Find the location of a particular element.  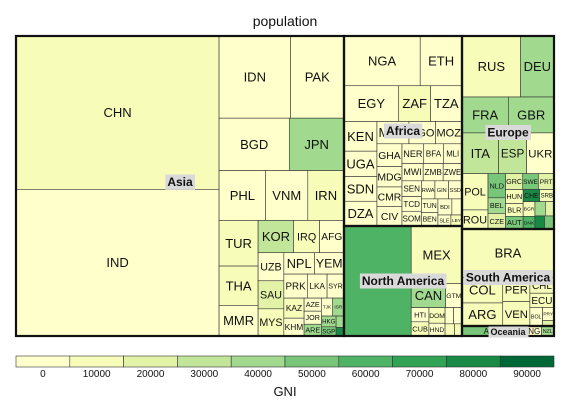

country-cell-tgo is located at coordinates (457, 207).